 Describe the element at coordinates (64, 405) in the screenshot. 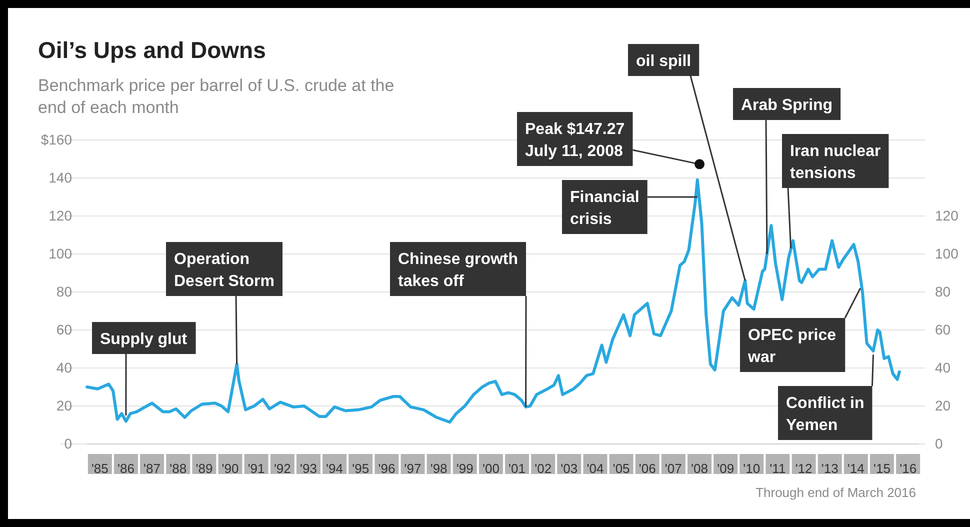

I see `y-tick-label: 20` at that location.